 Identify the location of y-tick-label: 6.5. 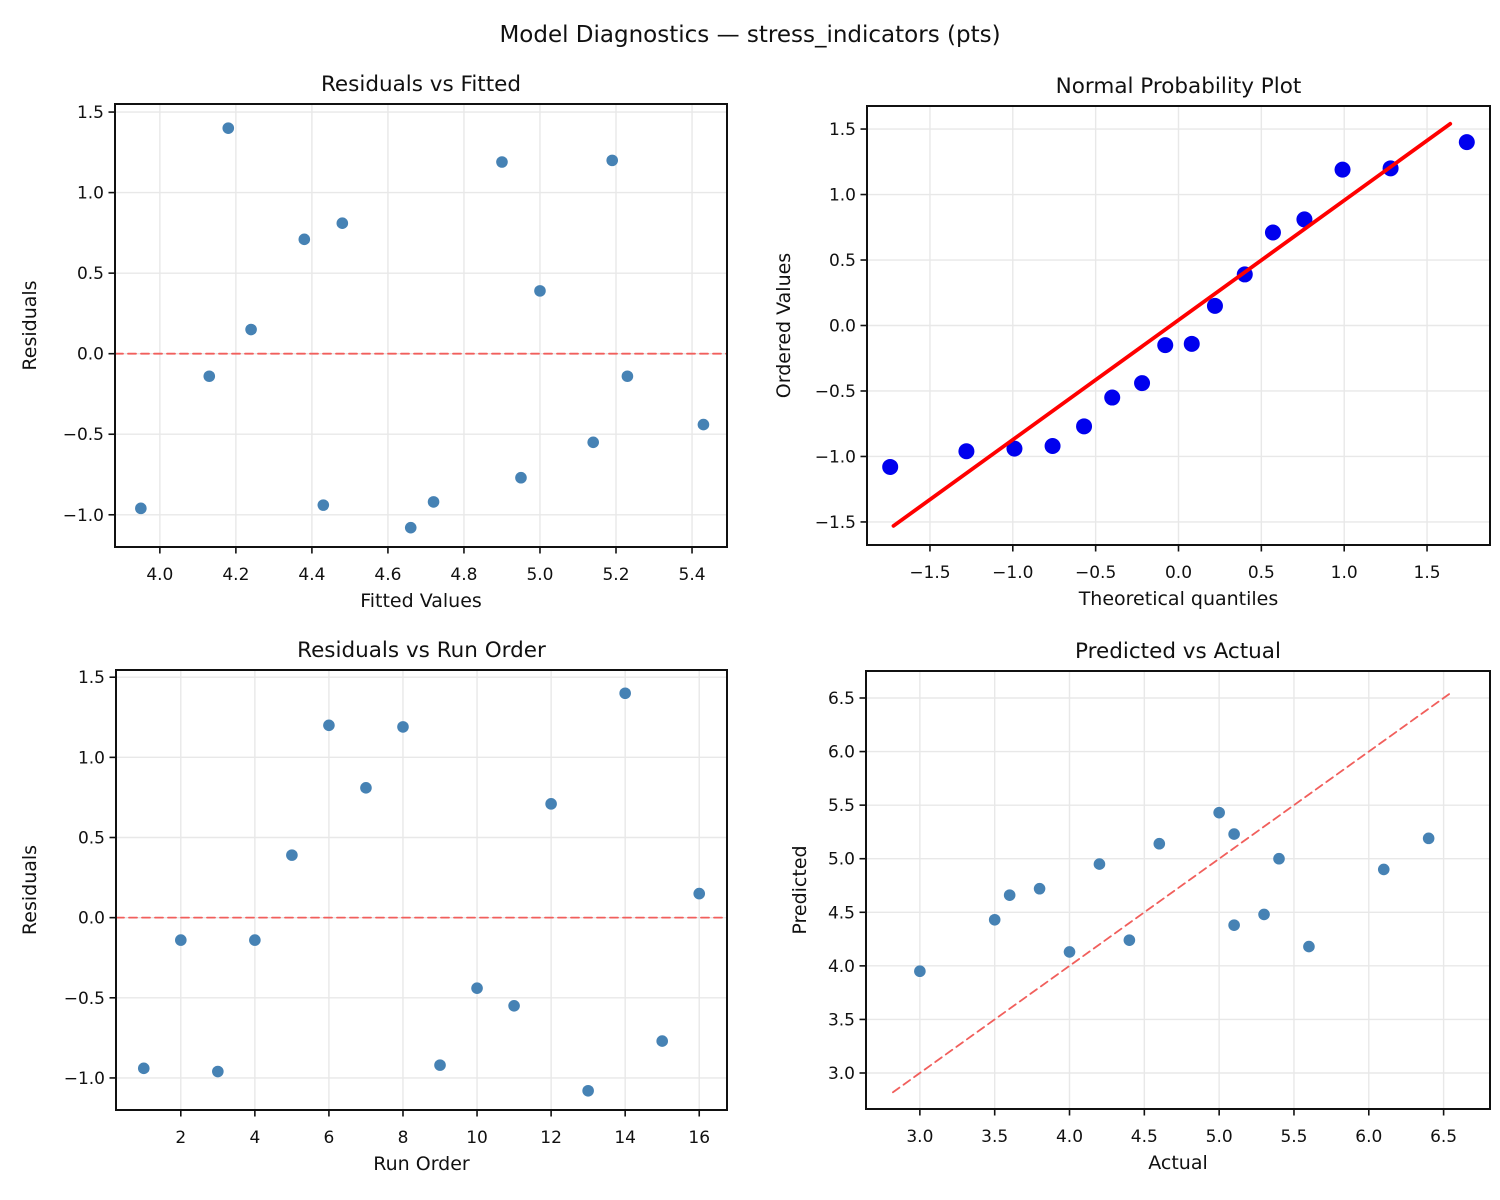
(841, 699).